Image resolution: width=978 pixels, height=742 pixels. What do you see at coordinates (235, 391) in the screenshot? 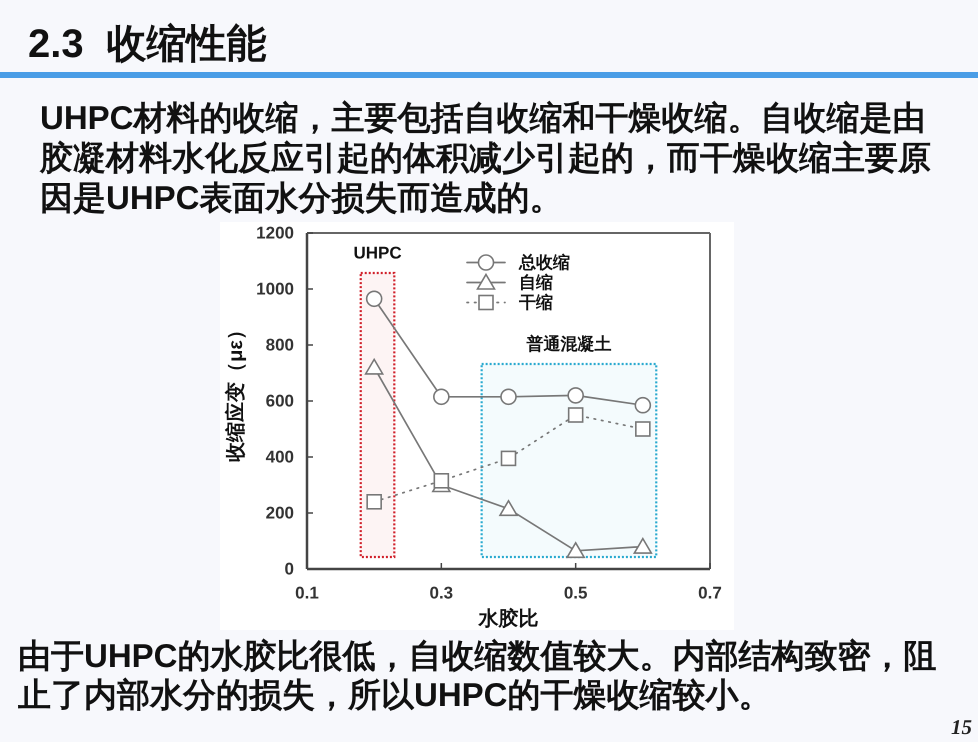
I see `y-axis-title: 收缩应变（με）` at bounding box center [235, 391].